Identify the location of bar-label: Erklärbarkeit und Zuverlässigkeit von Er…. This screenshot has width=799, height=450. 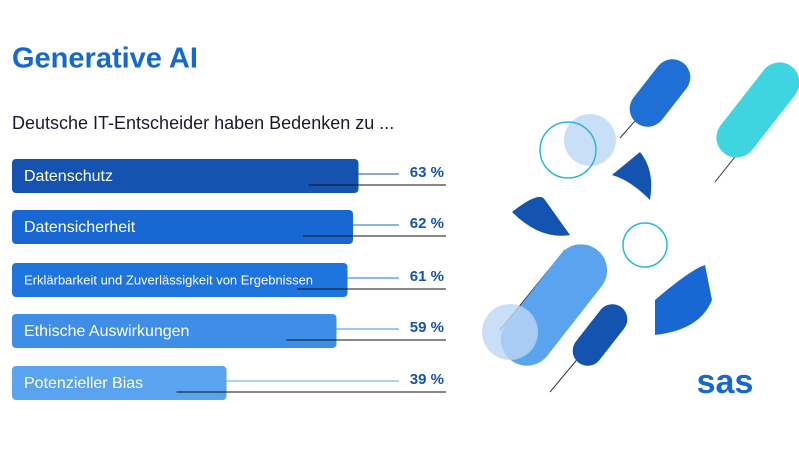
(168, 279).